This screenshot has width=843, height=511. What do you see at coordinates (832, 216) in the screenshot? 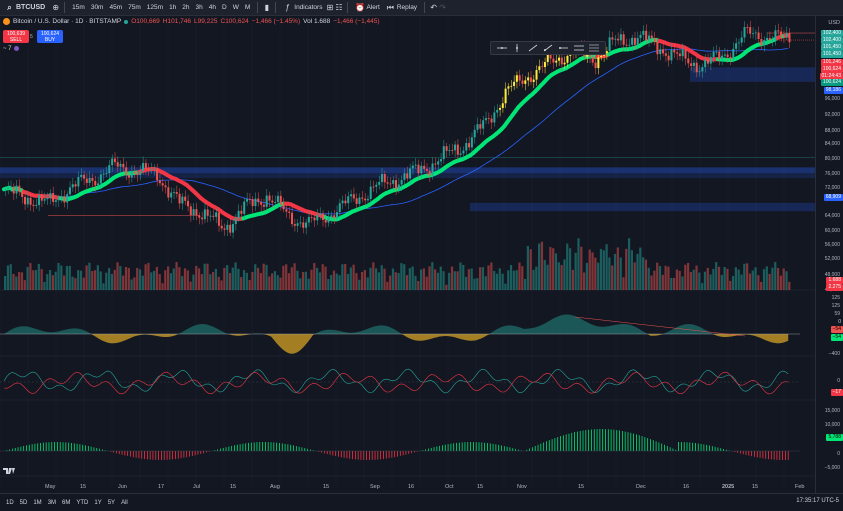
I see `price-tick-label: 64,000` at bounding box center [832, 216].